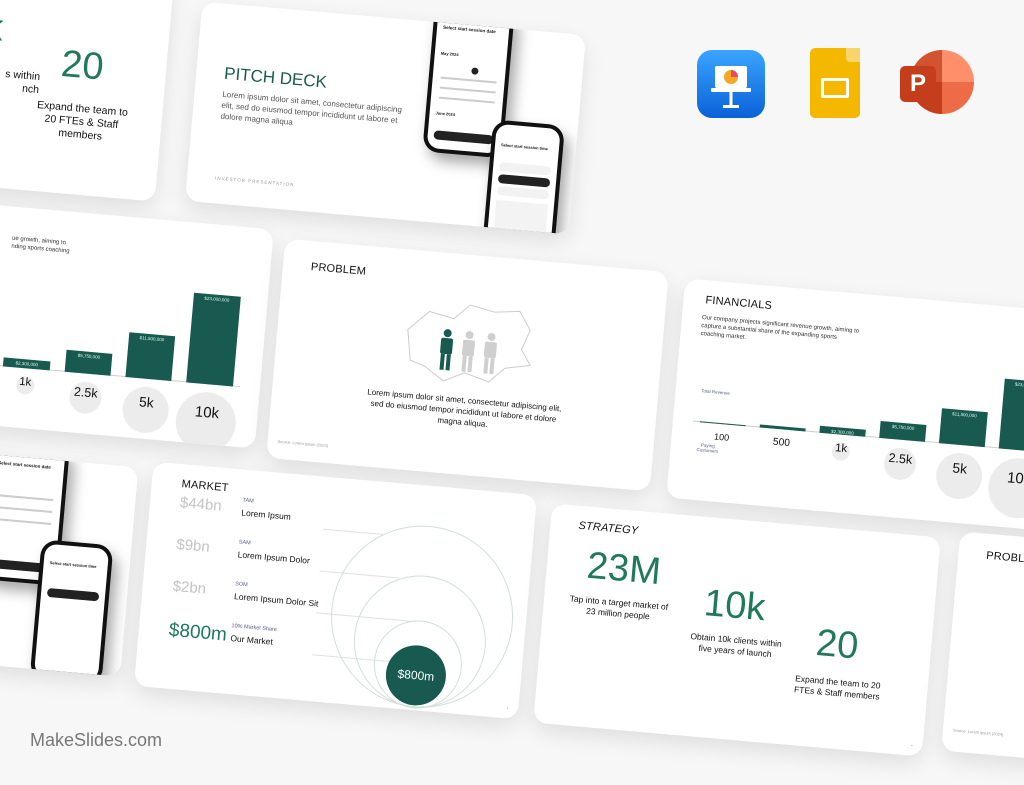 This screenshot has width=1024, height=785. Describe the element at coordinates (1004, 488) in the screenshot. I see `customer-bubble` at that location.